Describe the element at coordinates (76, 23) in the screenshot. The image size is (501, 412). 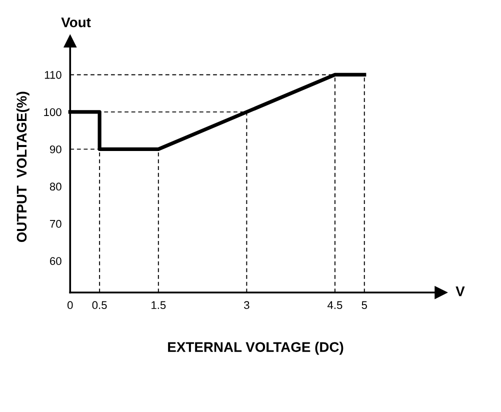
I see `text: Vout` at that location.